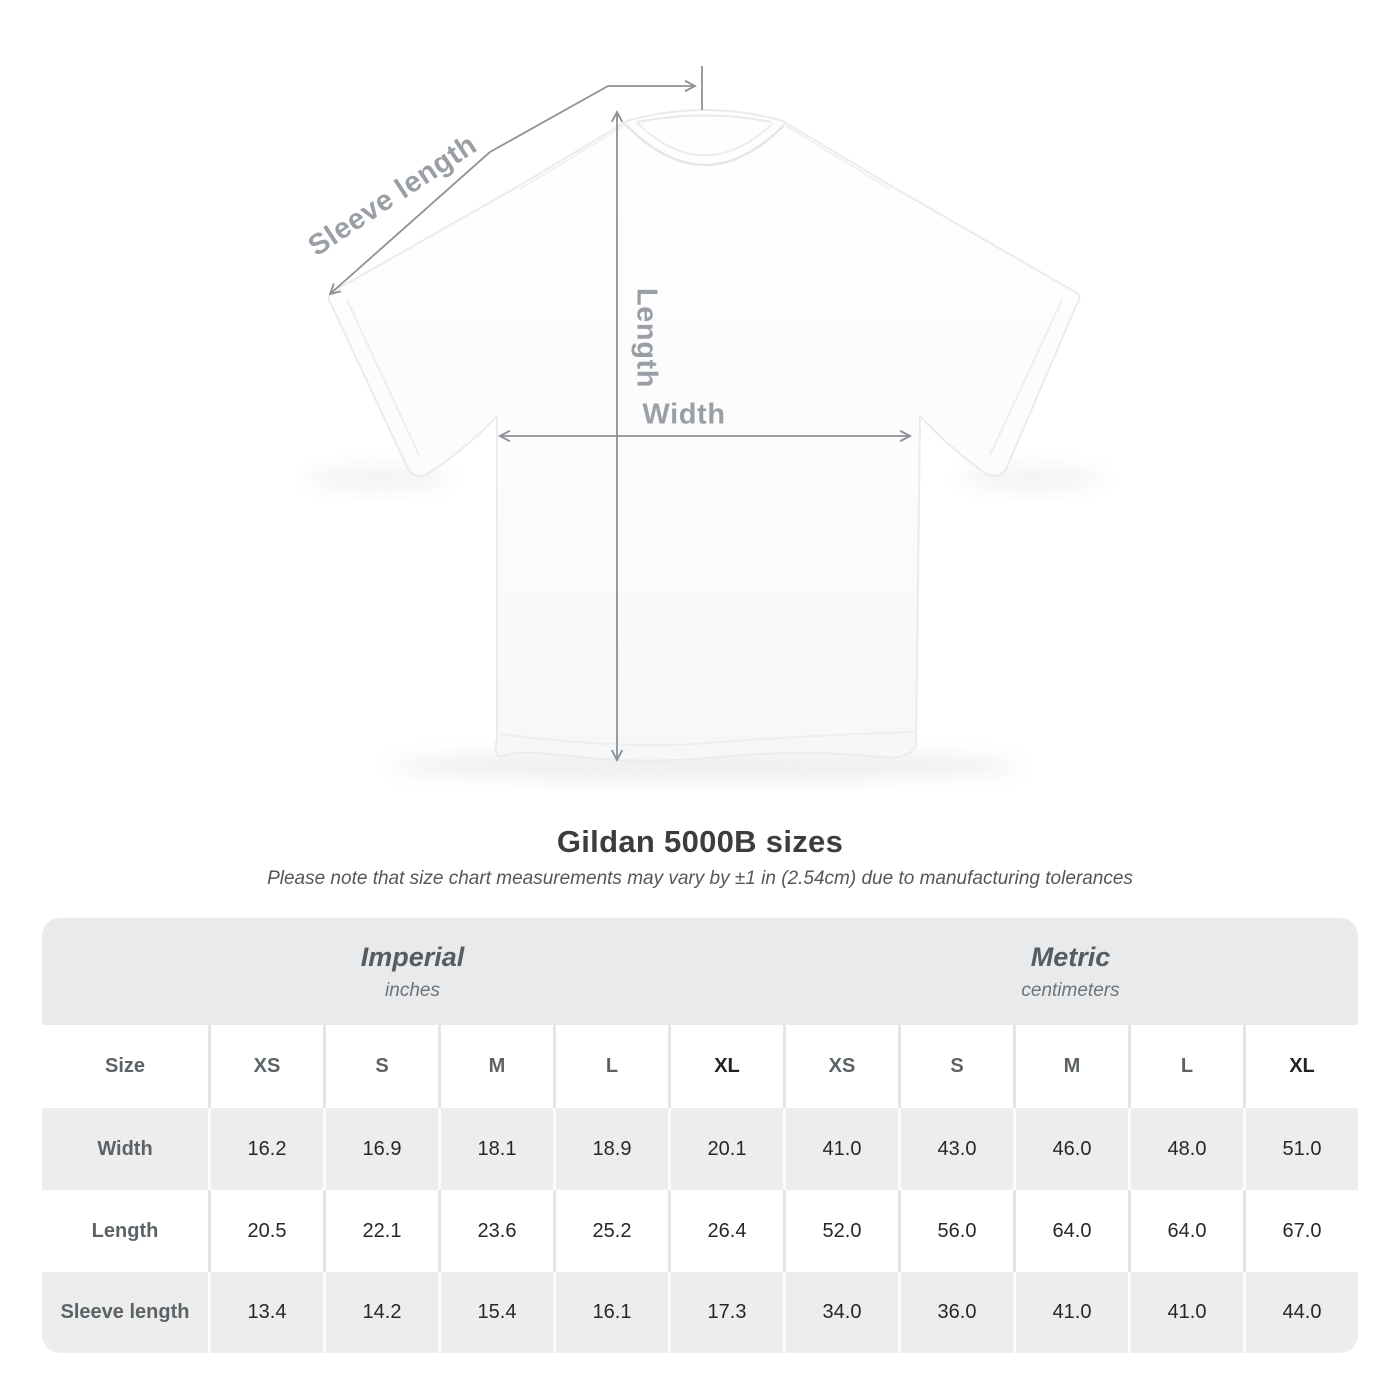 This screenshot has width=1400, height=1400. I want to click on width-xl-met: 51.0, so click(1300, 1149).